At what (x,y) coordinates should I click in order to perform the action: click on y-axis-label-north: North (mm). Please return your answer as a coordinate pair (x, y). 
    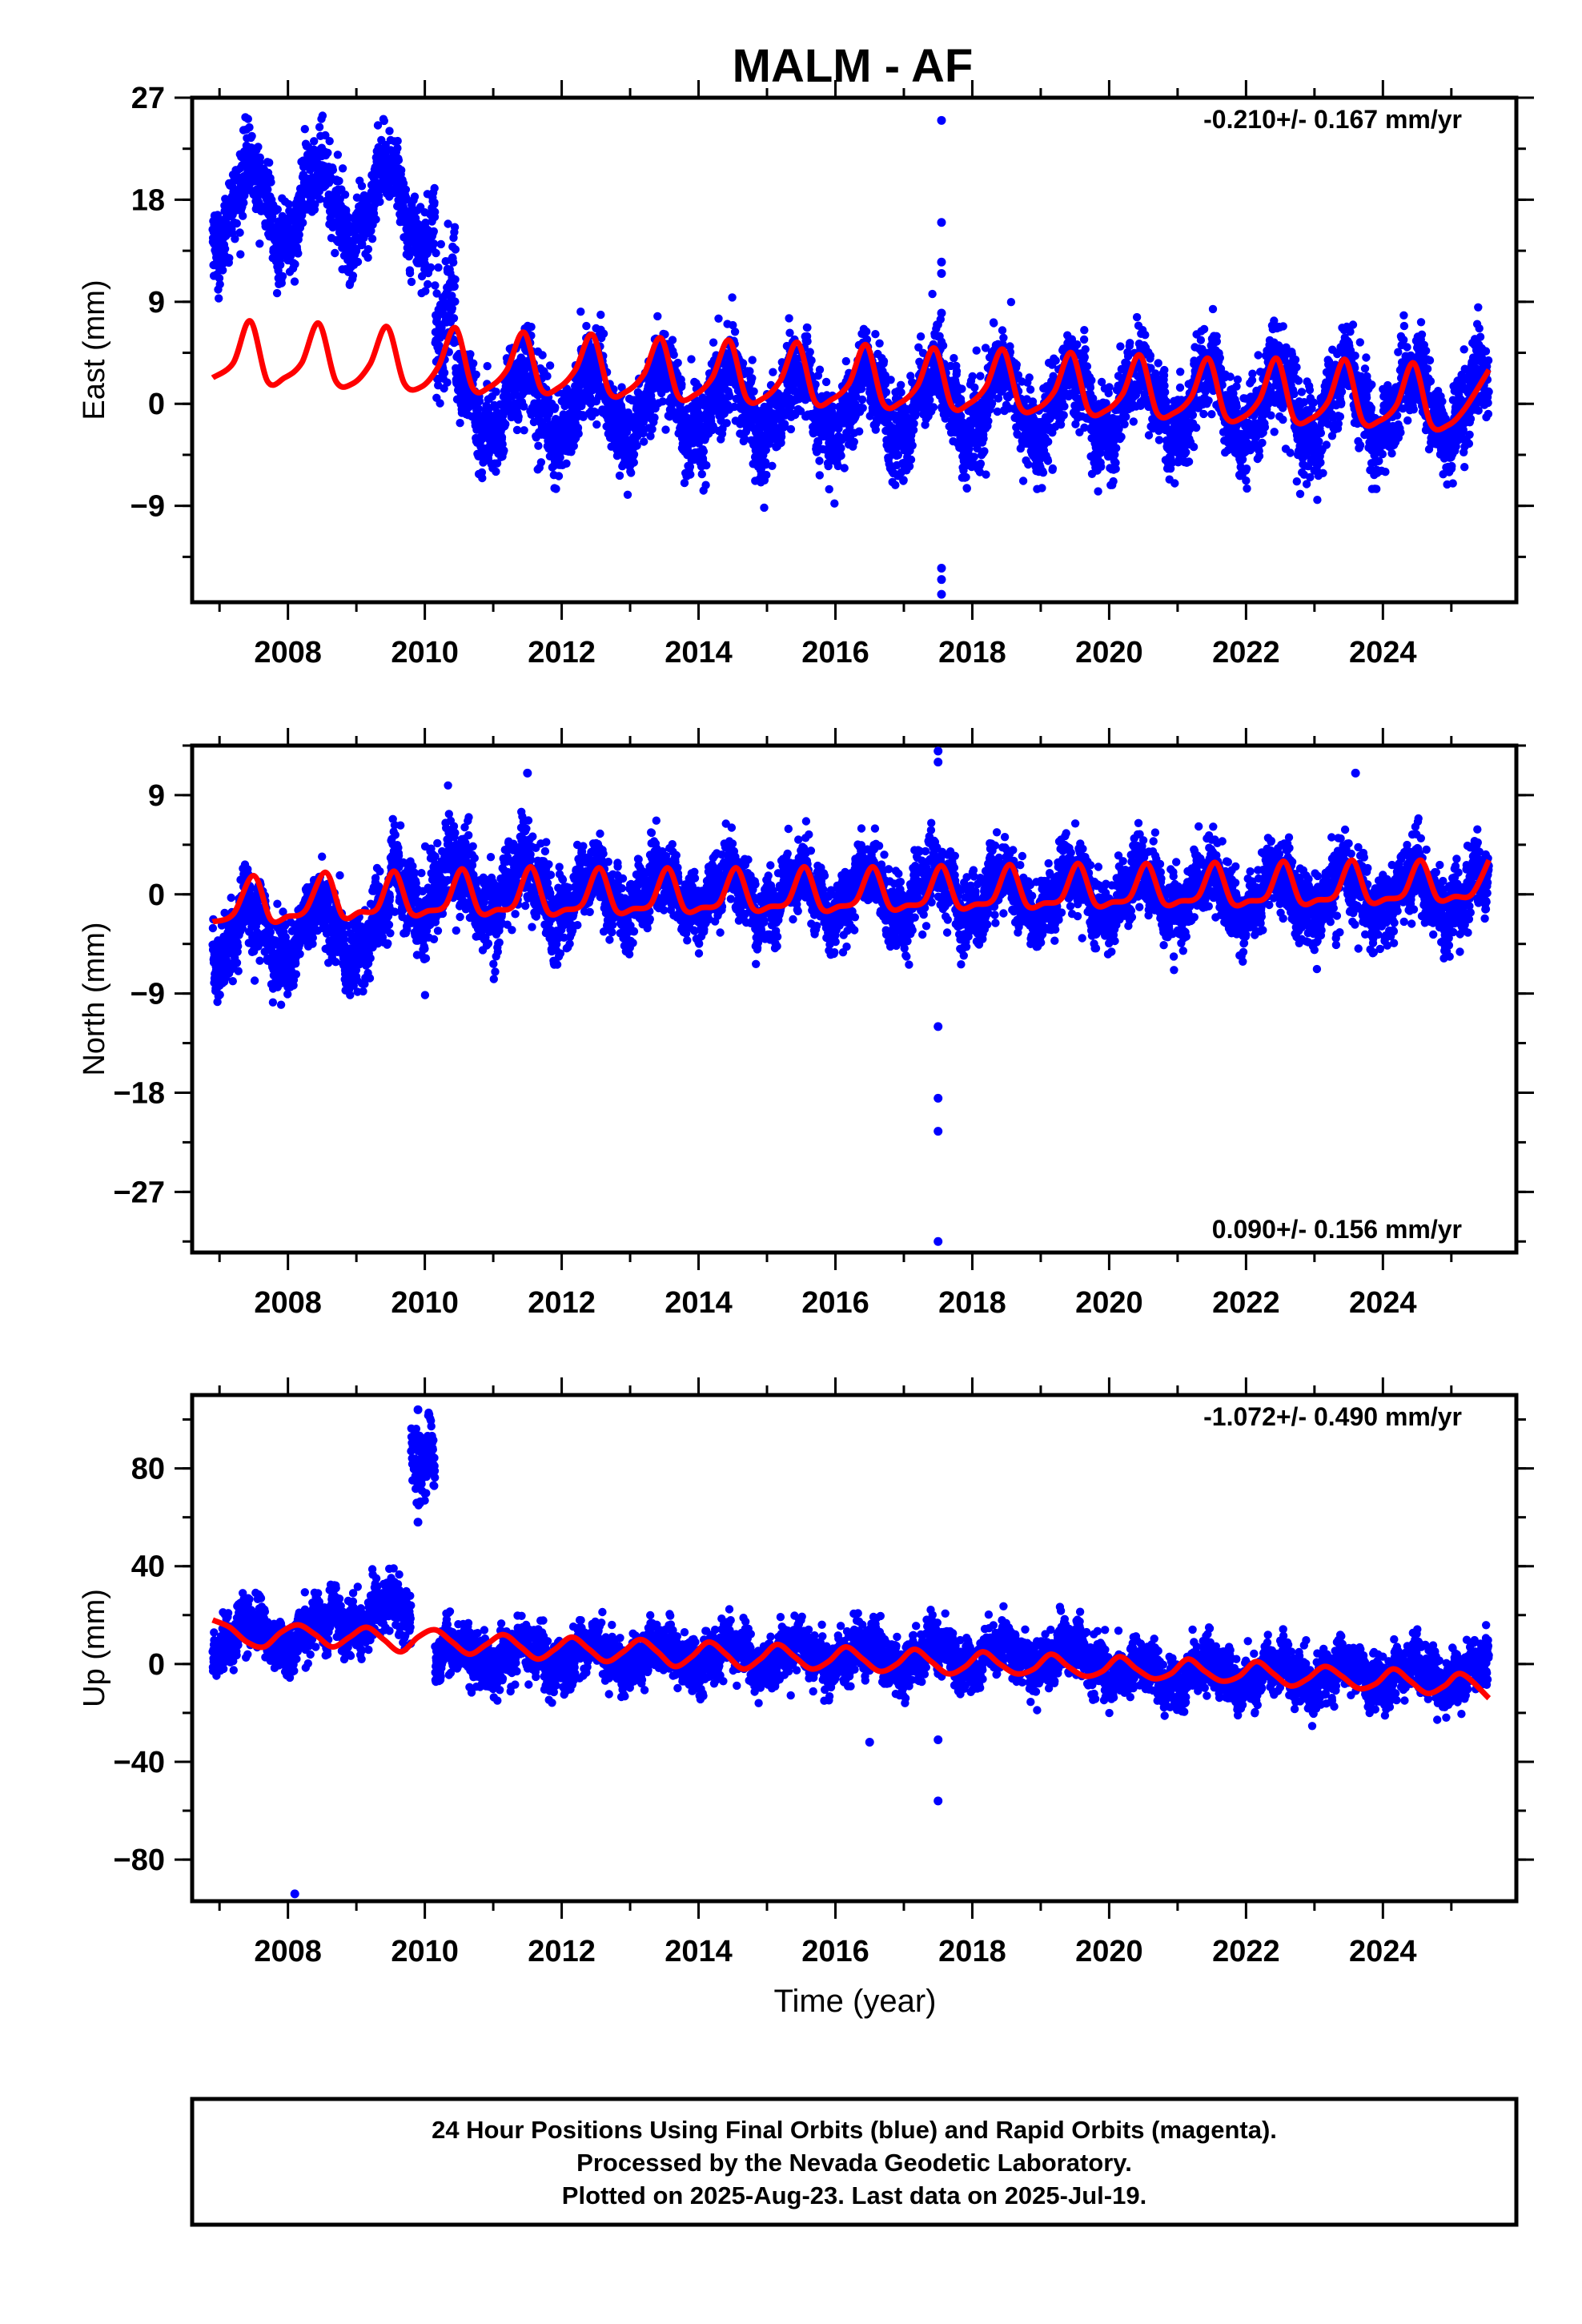
    Looking at the image, I should click on (94, 999).